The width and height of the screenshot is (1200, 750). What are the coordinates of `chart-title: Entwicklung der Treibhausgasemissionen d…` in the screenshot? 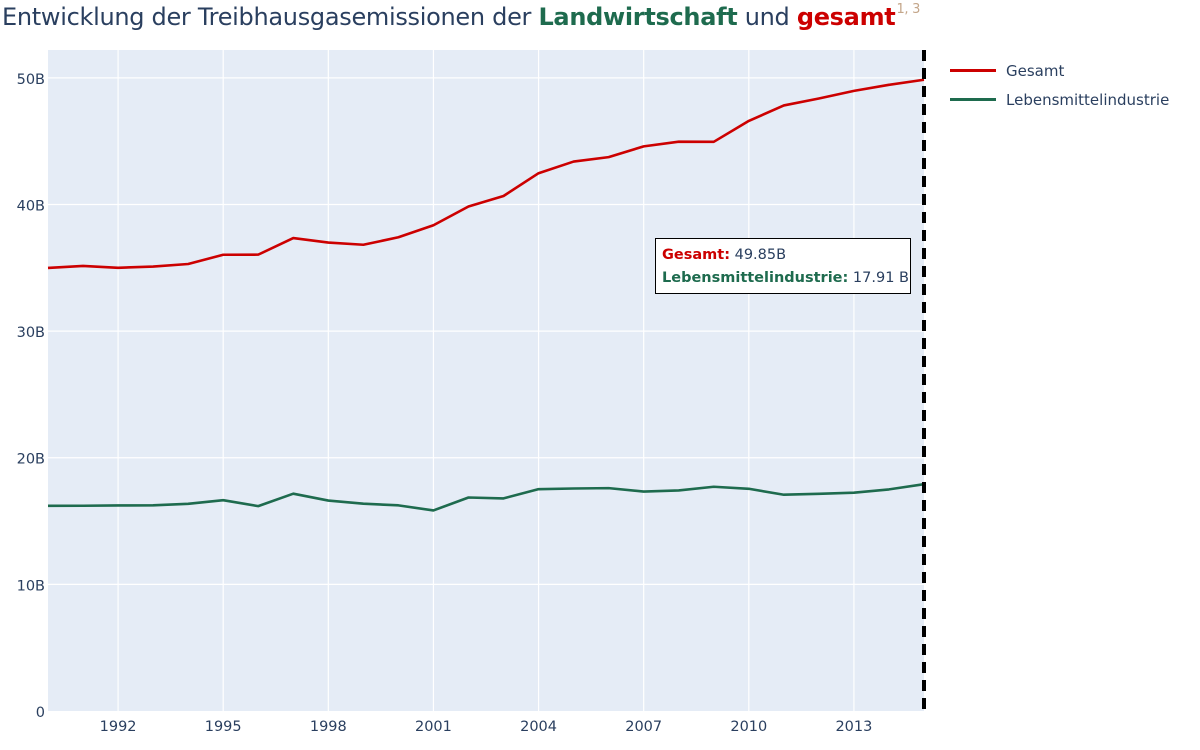 It's located at (461, 16).